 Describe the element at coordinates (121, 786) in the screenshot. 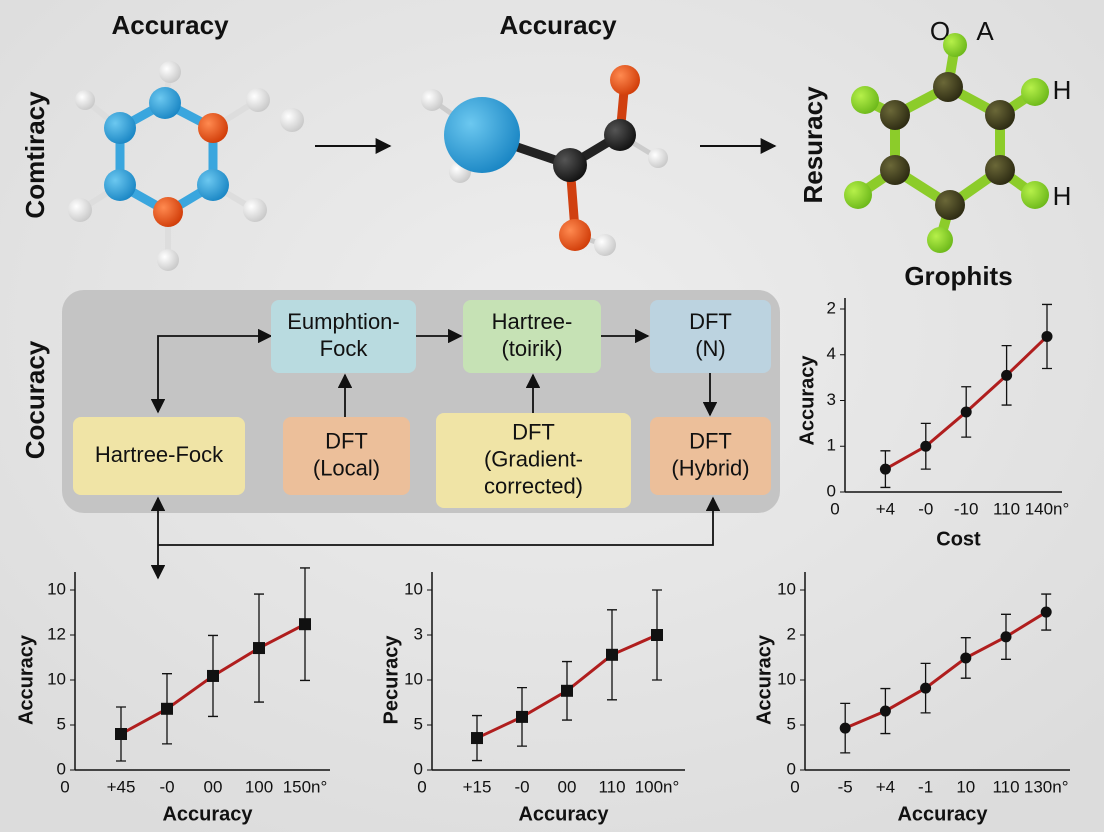

I see `x-tick-label: +45` at that location.